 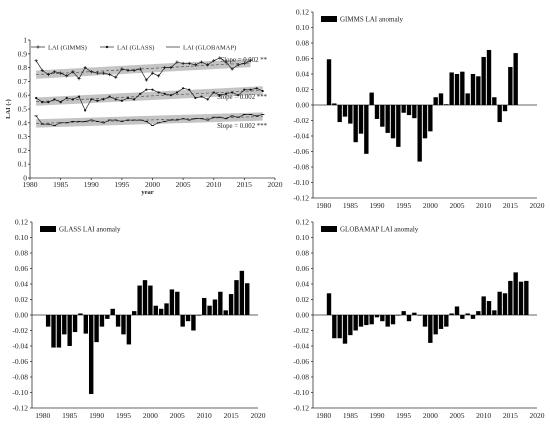 What do you see at coordinates (23, 164) in the screenshot?
I see `y-tick-label: 0.1` at bounding box center [23, 164].